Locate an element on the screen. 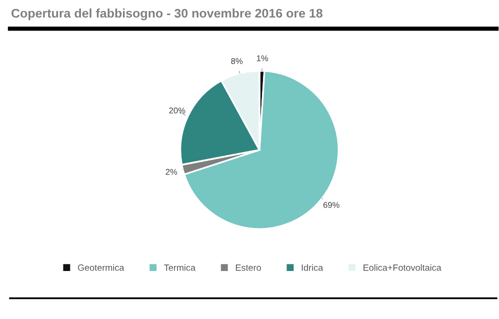 Image resolution: width=499 pixels, height=319 pixels. data-label: 20% is located at coordinates (177, 111).